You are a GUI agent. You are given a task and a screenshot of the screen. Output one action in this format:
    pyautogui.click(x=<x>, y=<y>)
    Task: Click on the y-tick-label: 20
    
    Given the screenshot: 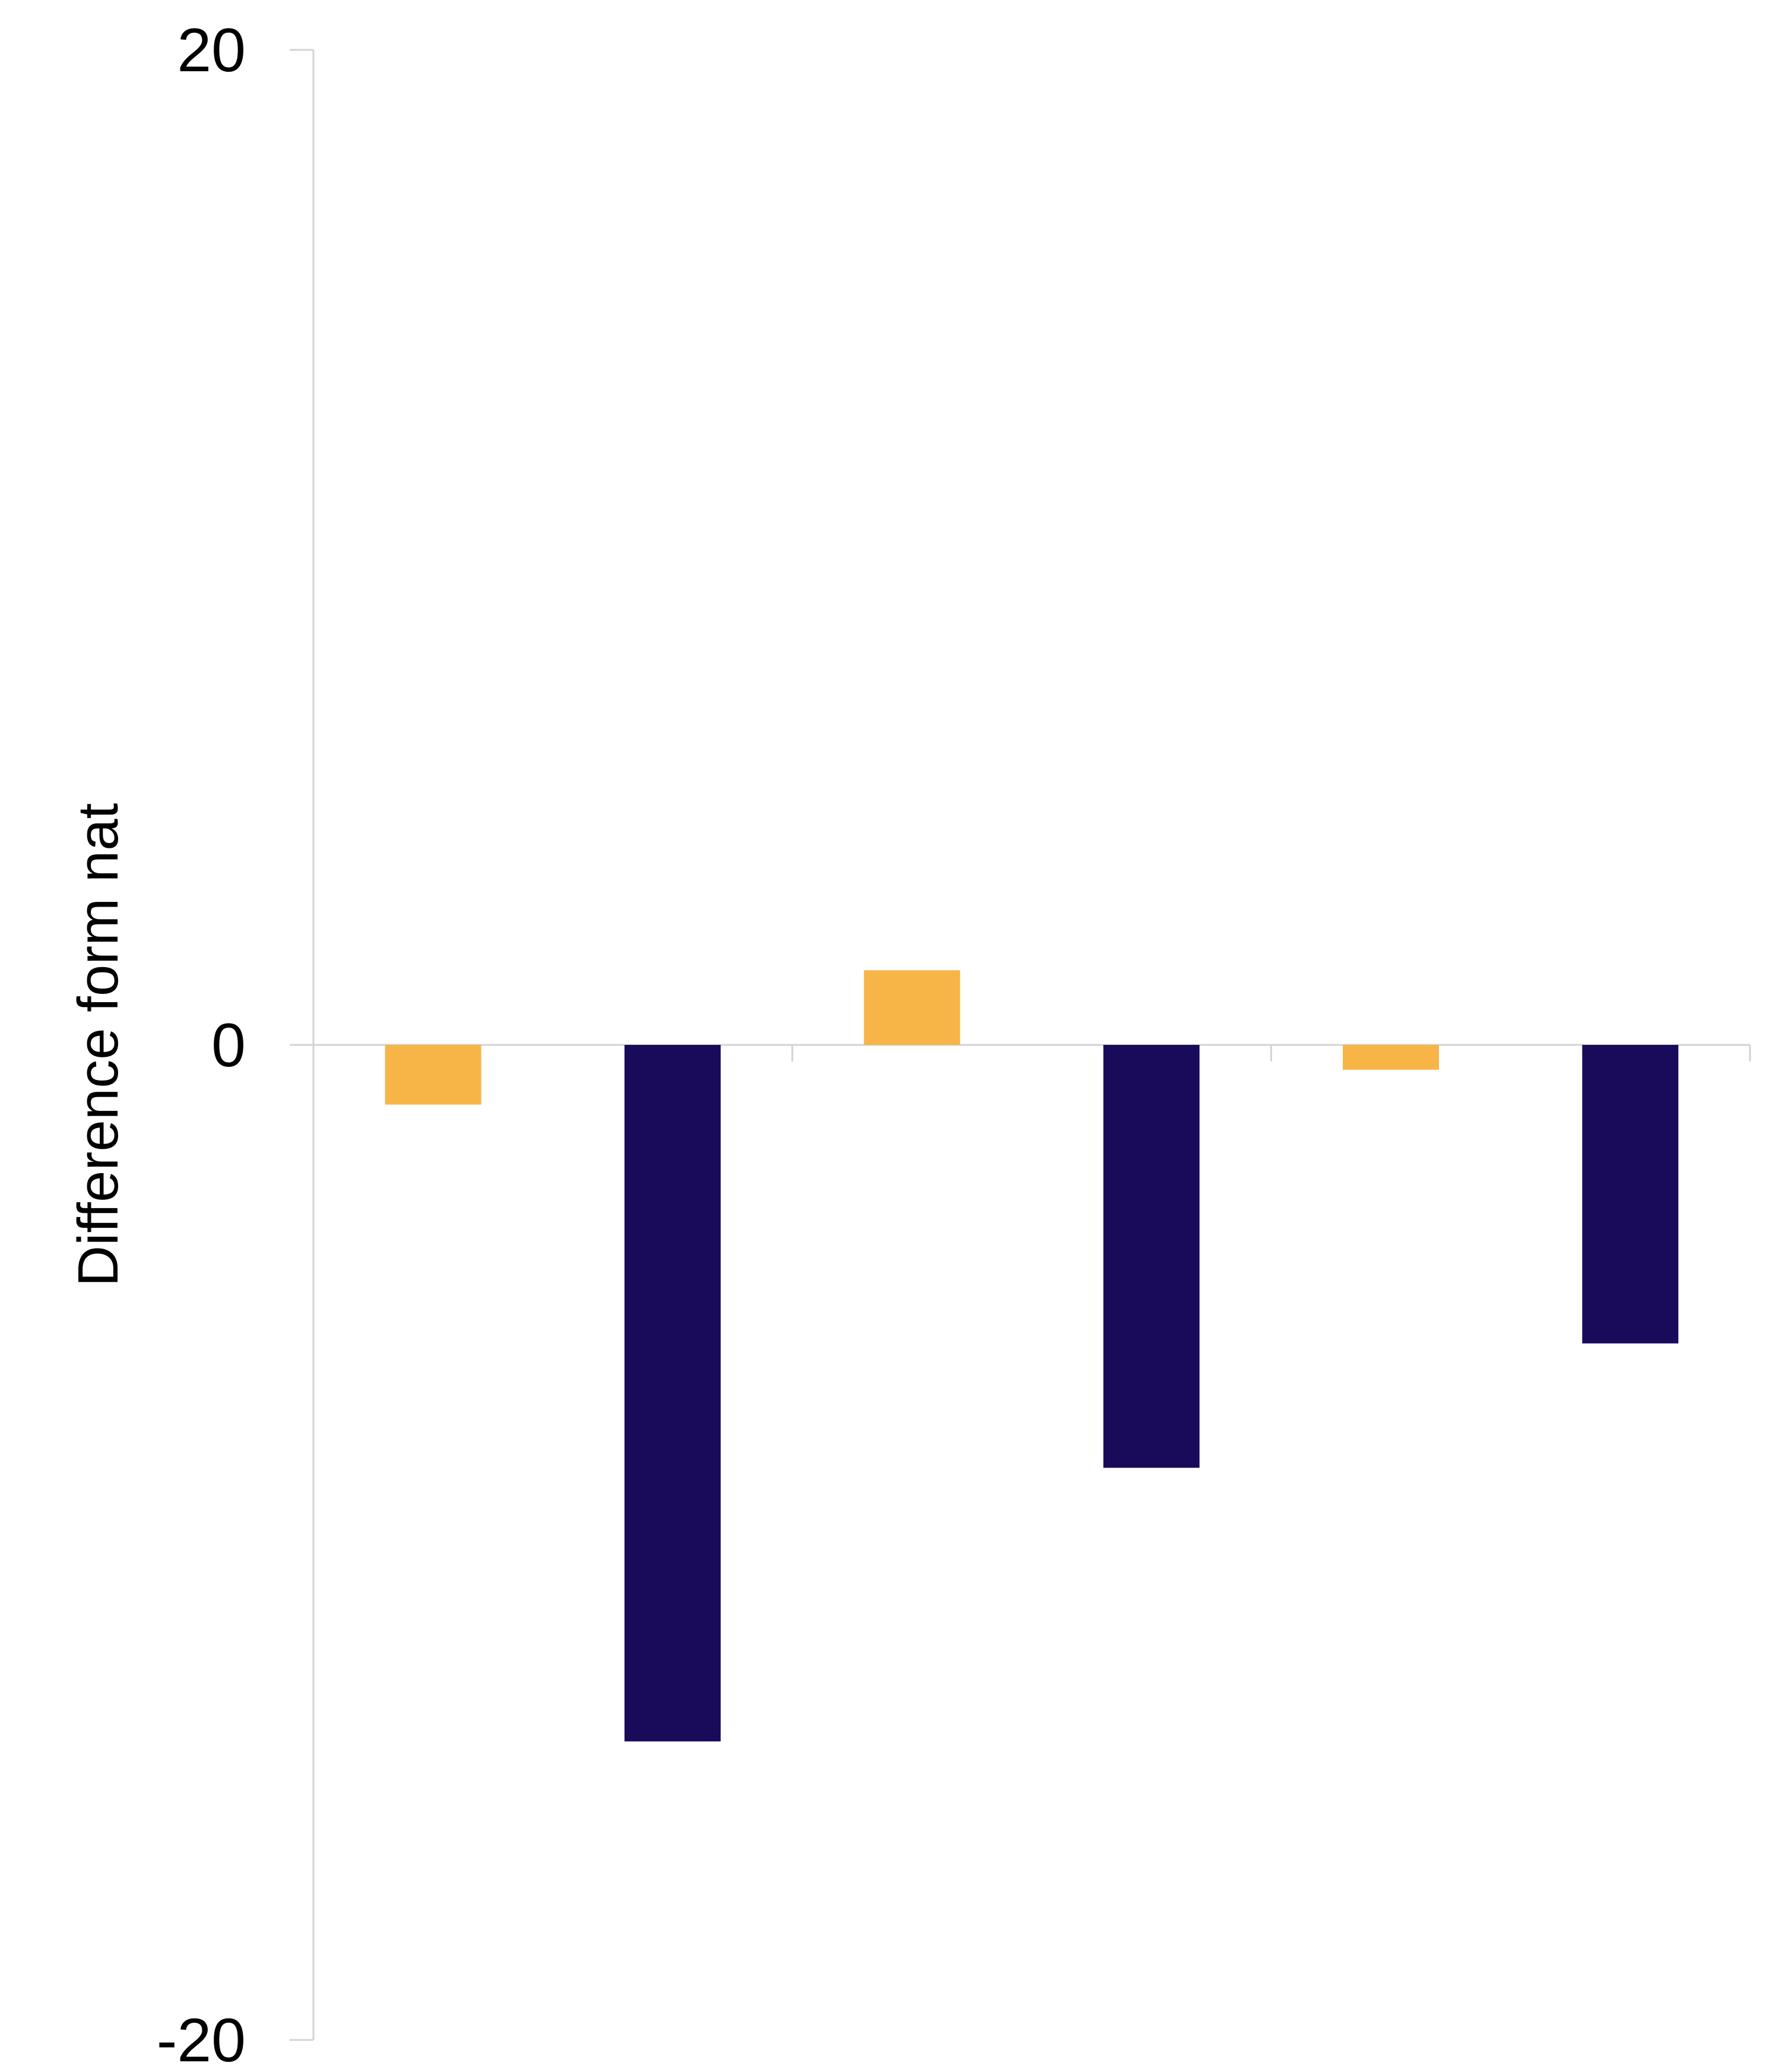 What is the action you would take?
    pyautogui.click(x=211, y=50)
    